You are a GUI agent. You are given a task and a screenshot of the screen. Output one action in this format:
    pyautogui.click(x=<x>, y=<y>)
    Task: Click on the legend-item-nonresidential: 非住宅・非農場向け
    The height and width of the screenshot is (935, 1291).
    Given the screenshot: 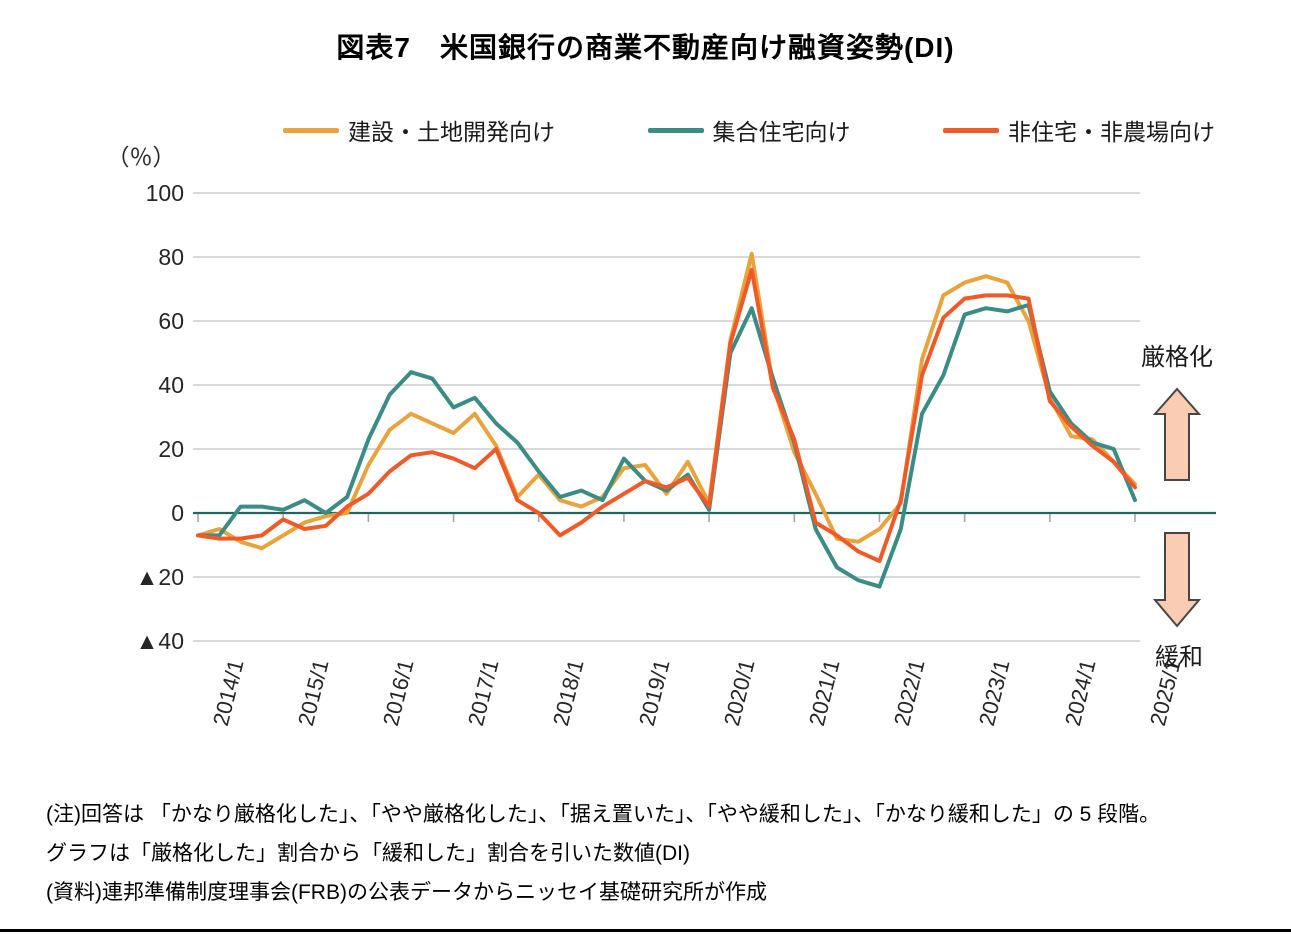 What is the action you would take?
    pyautogui.click(x=1079, y=130)
    